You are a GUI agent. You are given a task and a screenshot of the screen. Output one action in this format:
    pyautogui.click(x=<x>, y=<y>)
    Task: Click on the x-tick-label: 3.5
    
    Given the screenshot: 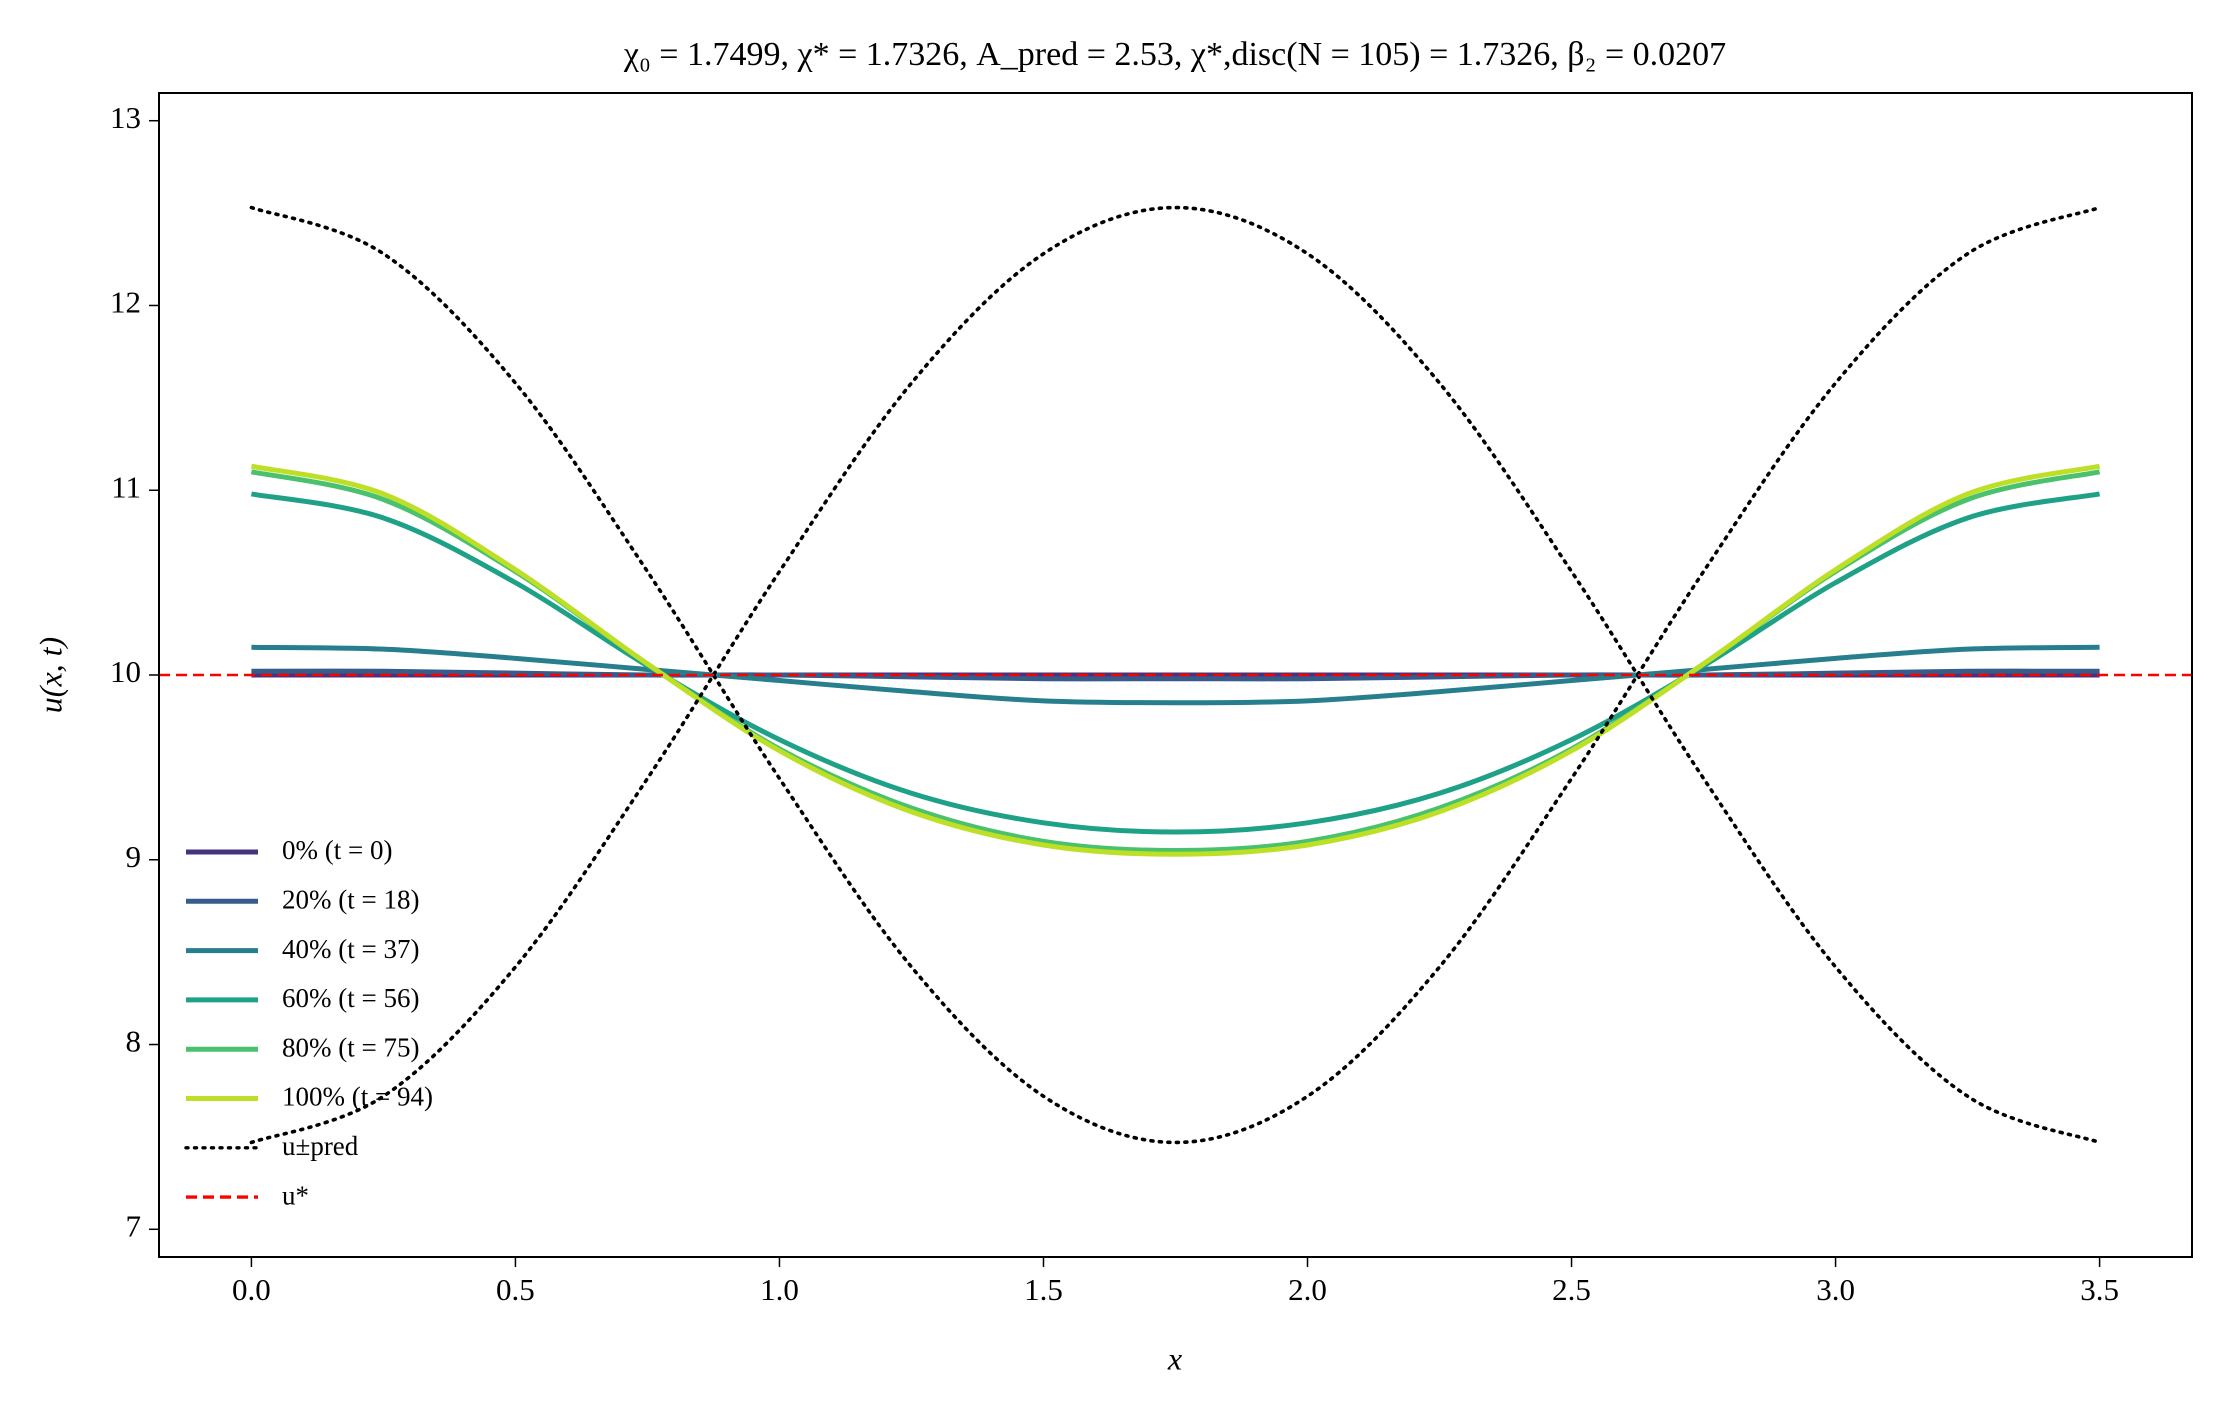 What is the action you would take?
    pyautogui.click(x=2099, y=1289)
    